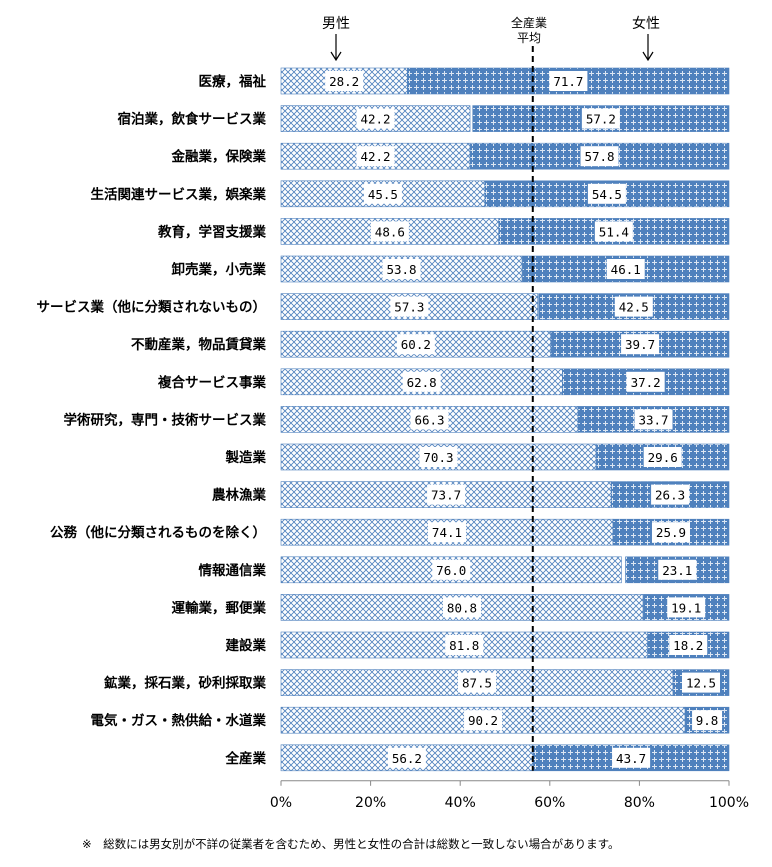  What do you see at coordinates (729, 803) in the screenshot?
I see `x-tick-label: 100%` at bounding box center [729, 803].